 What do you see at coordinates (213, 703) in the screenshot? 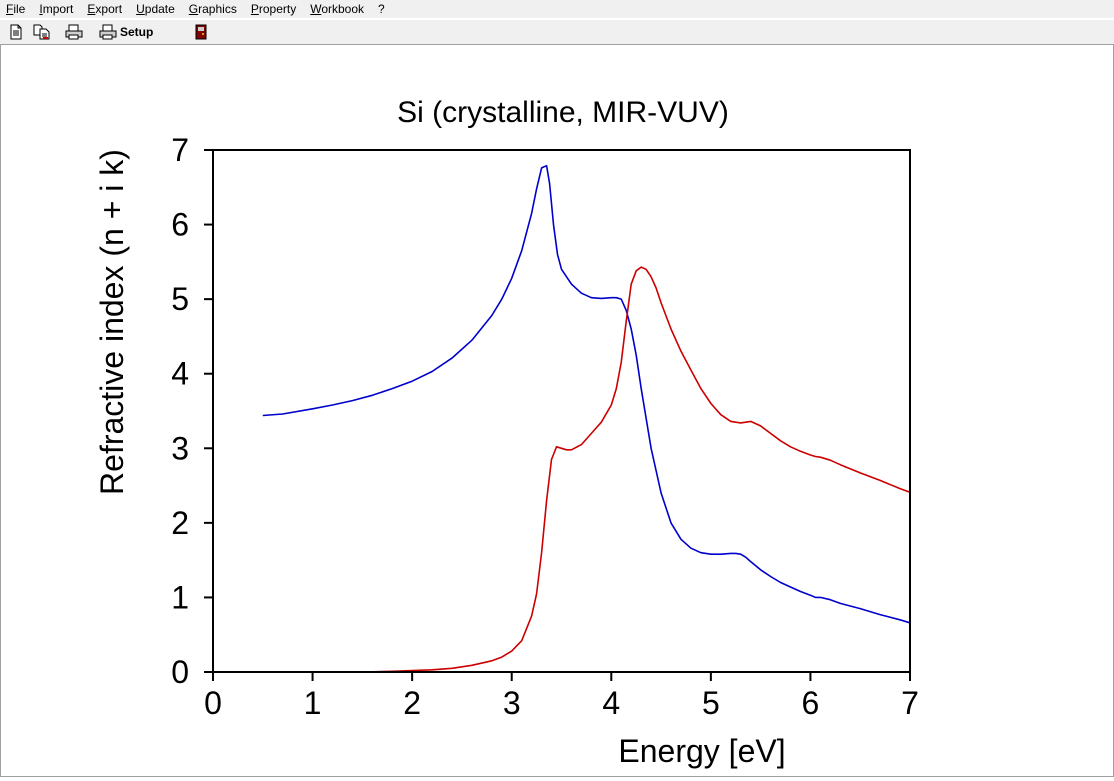
I see `x-tick-label: 0` at bounding box center [213, 703].